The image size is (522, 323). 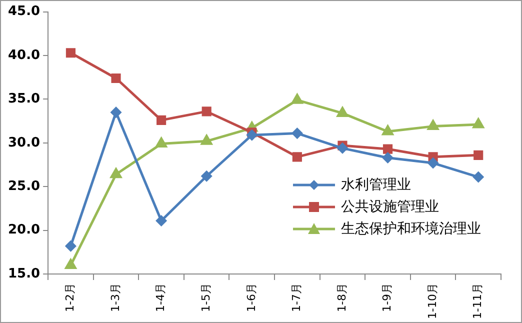 I want to click on y-tick-label: 40.0, so click(x=24, y=55).